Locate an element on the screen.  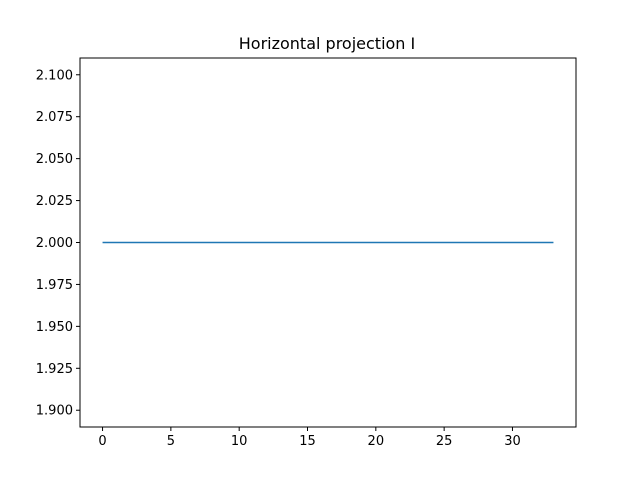
x-tick-label: 10 is located at coordinates (239, 441).